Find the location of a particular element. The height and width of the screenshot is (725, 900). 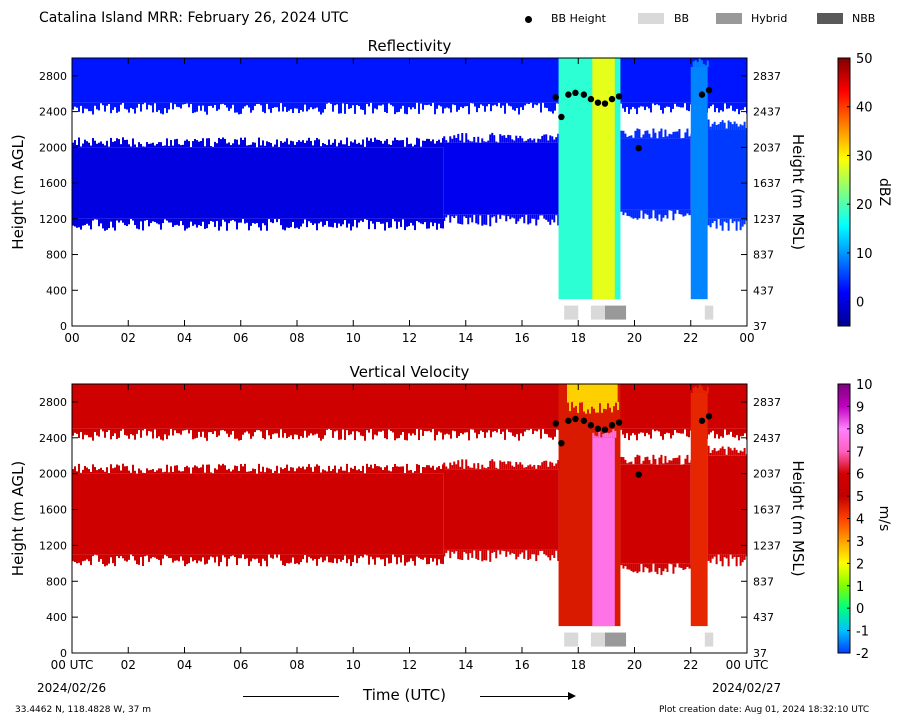

y-tick-label-right: 1237 is located at coordinates (767, 545).